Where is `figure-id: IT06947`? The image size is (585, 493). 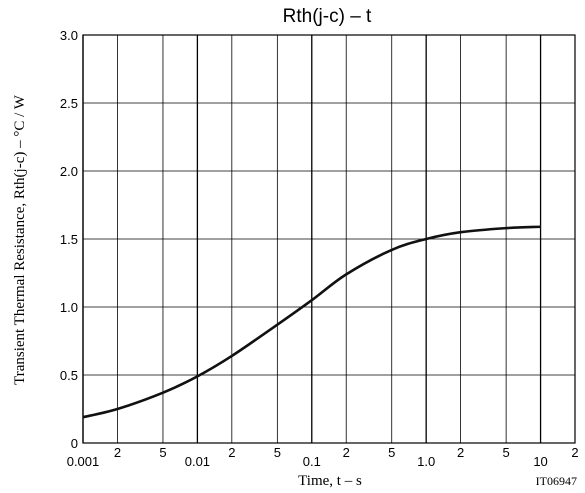
figure-id: IT06947 is located at coordinates (556, 481).